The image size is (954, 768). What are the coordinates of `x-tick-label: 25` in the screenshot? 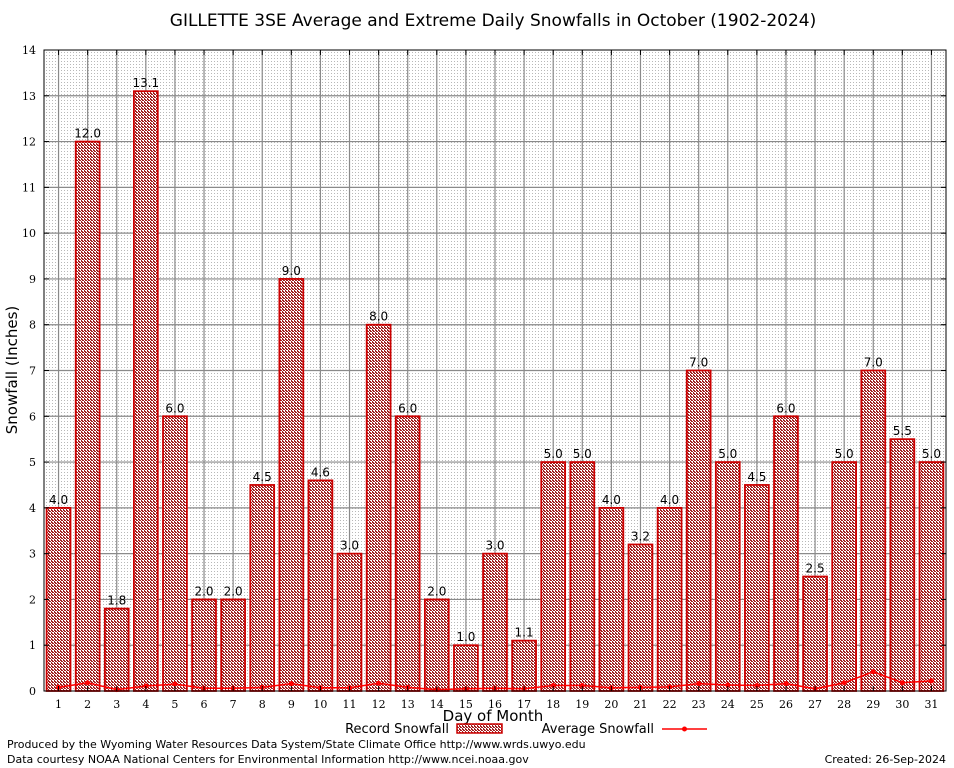 It's located at (757, 704).